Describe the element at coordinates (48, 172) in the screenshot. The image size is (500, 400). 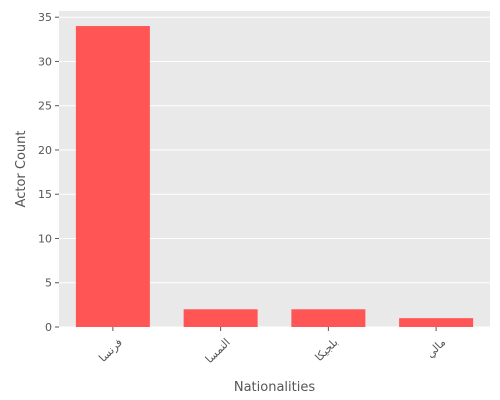
I see `y-axis-ticks: 0 5 10 15 20 25 30 35` at that location.